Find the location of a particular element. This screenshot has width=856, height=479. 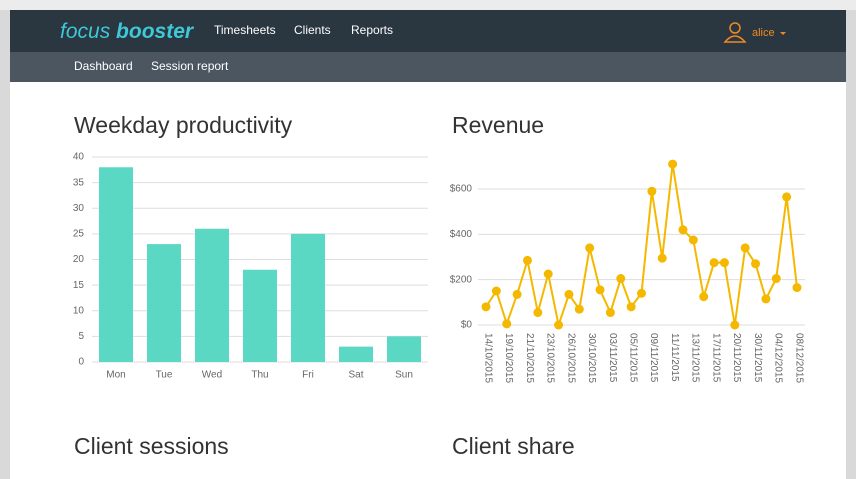

logo: focus booster is located at coordinates (127, 31).